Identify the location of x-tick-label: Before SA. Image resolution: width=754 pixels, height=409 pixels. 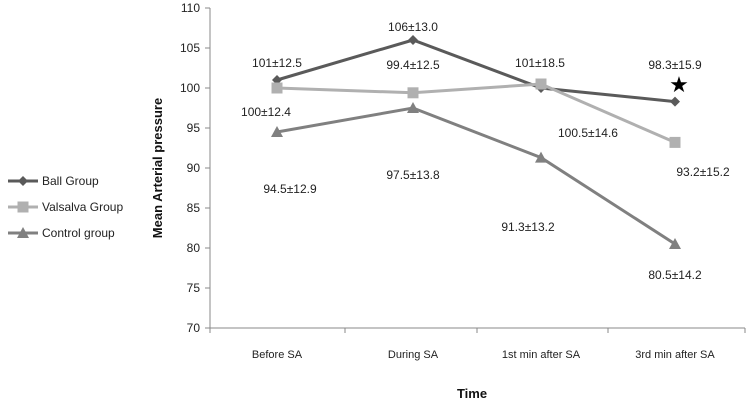
(277, 355).